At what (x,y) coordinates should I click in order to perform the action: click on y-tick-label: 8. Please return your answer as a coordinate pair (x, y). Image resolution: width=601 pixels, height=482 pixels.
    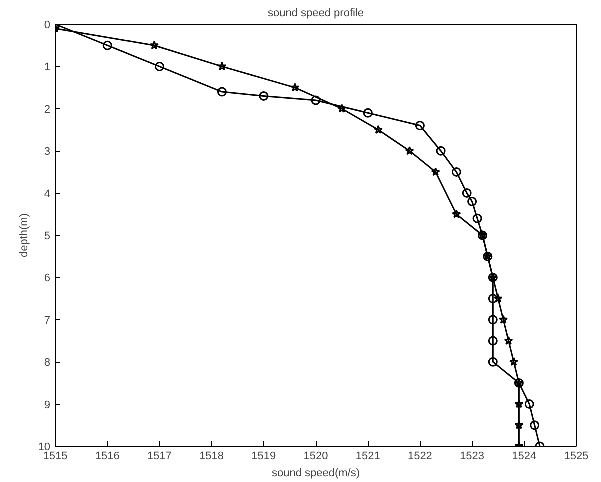
    Looking at the image, I should click on (47, 363).